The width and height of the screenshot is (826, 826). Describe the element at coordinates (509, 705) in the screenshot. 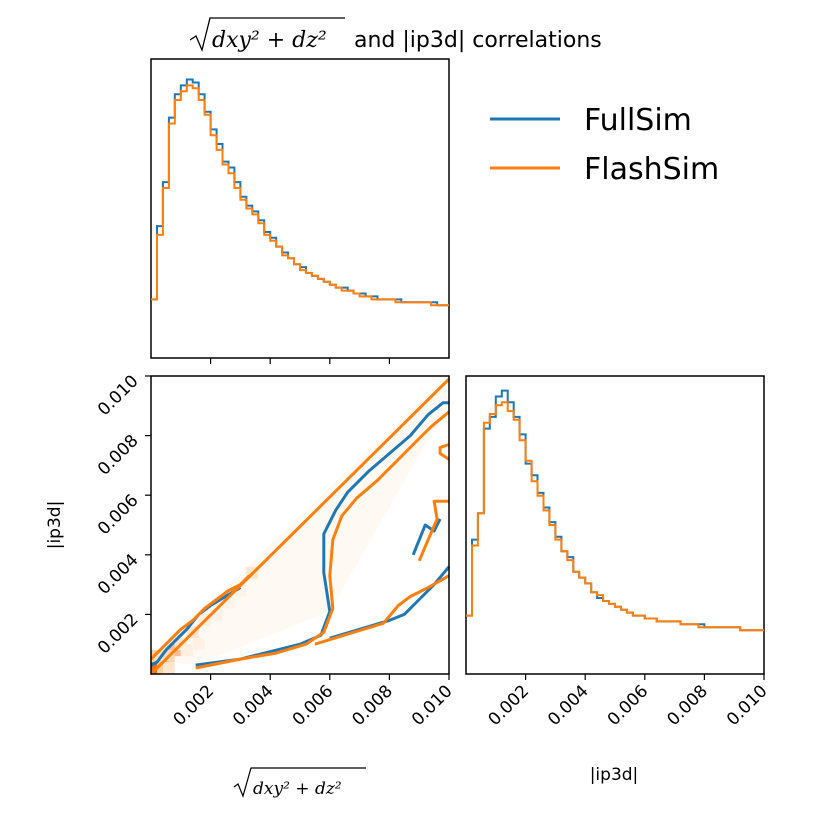

I see `marginal-y-x-tick-label: 0.002` at that location.